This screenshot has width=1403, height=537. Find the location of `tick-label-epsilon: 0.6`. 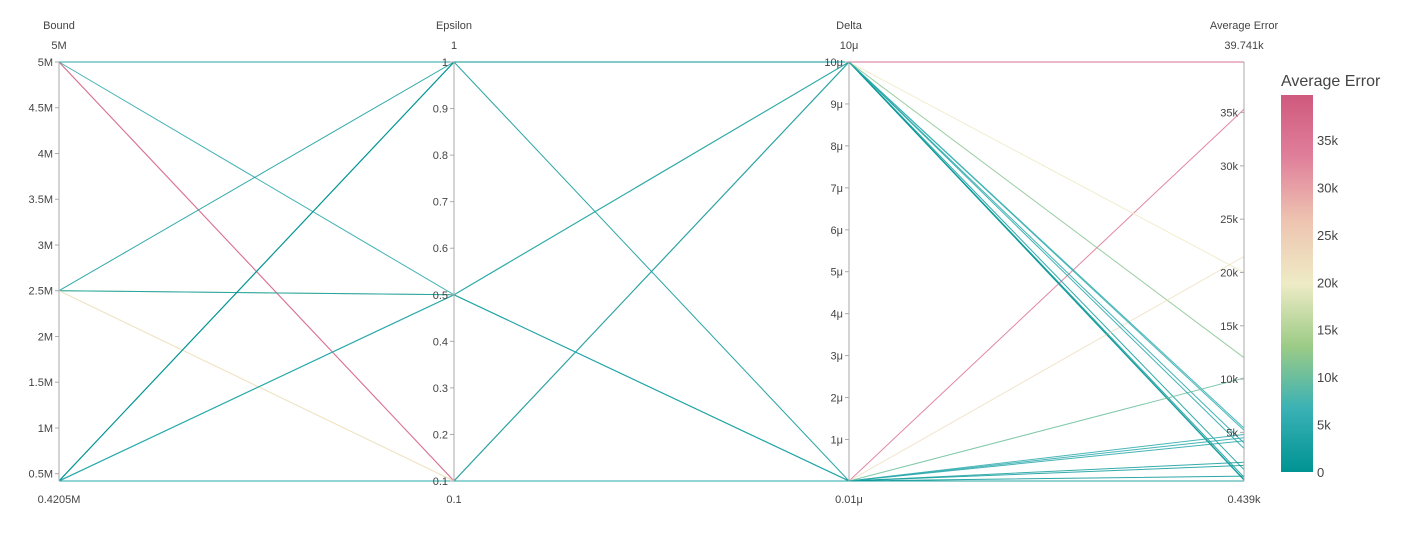

tick-label-epsilon: 0.6 is located at coordinates (440, 249).